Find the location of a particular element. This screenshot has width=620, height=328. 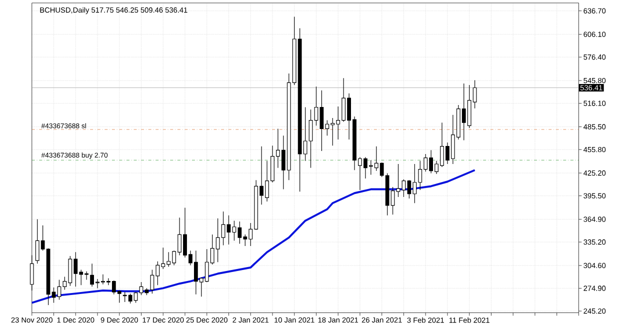

candlestick is located at coordinates (398, 181).